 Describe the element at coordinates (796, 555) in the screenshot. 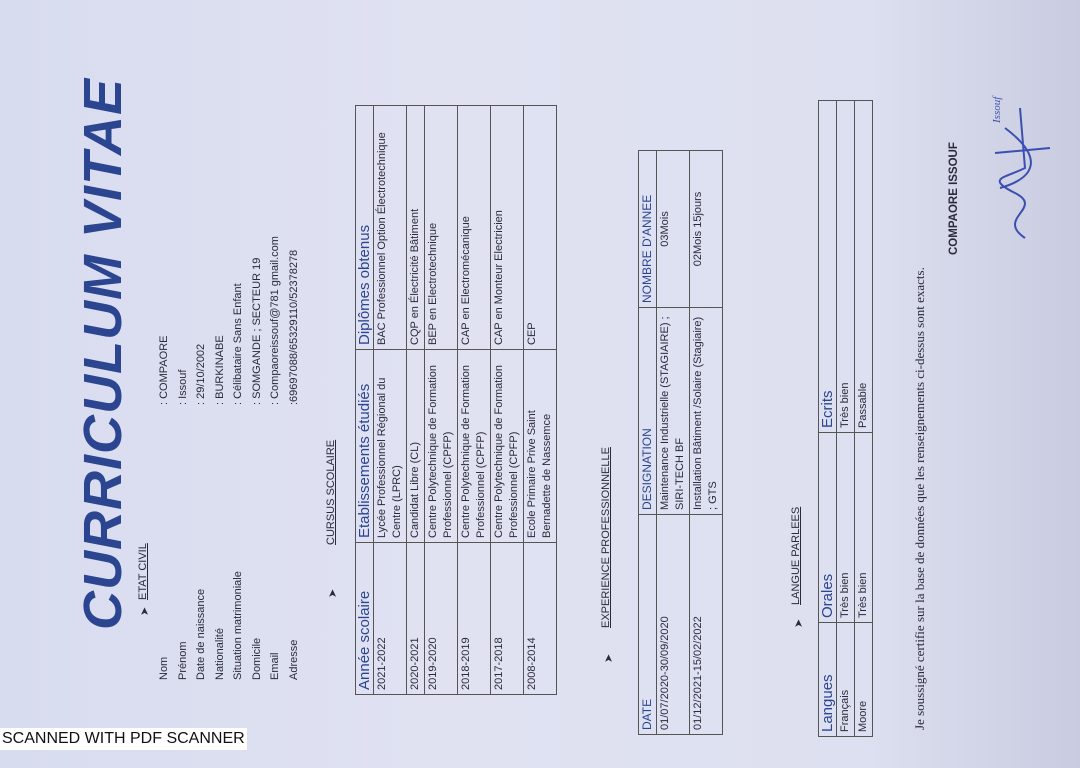

I see `section-langues: LANGUE PARLEES` at that location.